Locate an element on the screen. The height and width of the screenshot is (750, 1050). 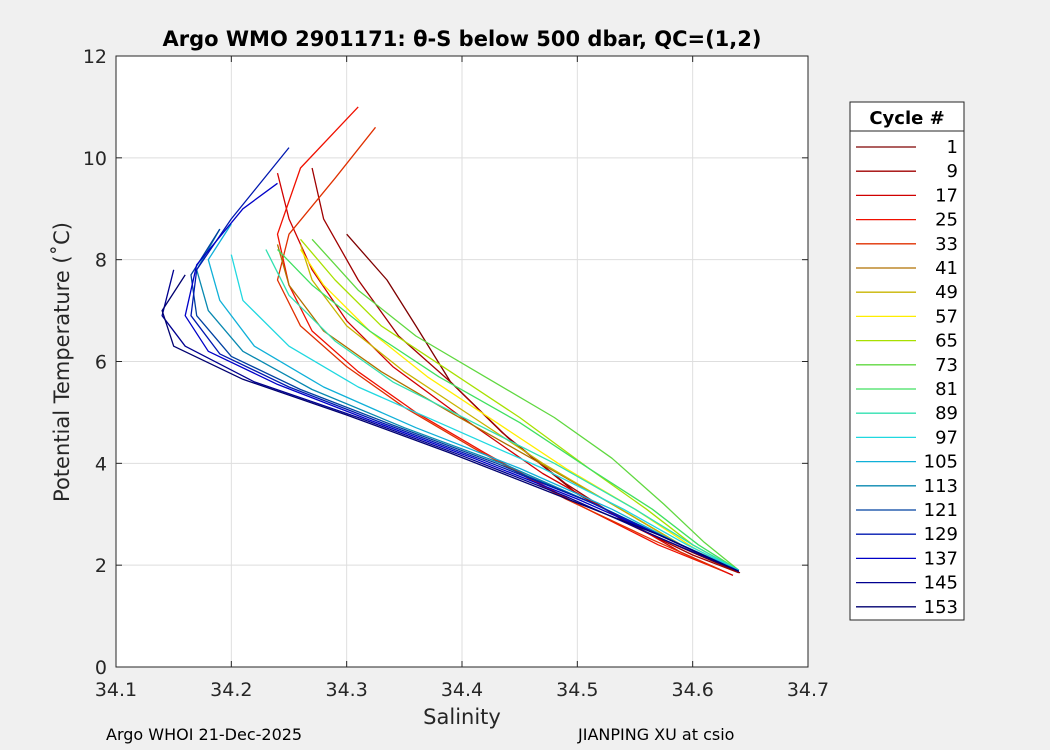
legend-label: 97 is located at coordinates (946, 437).